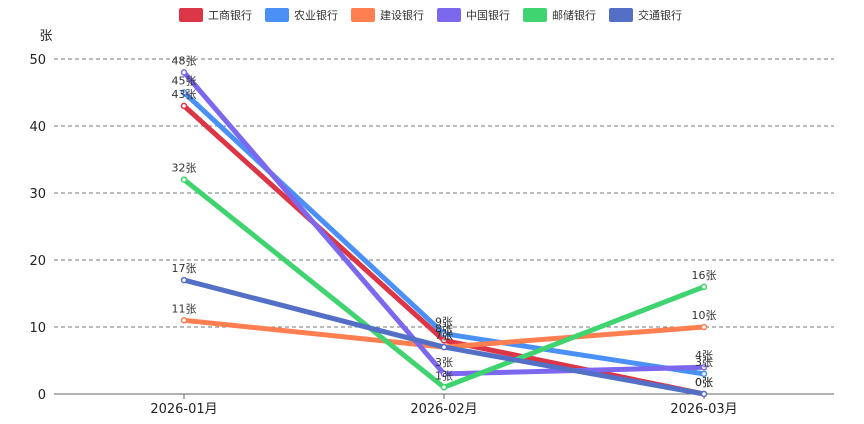 Image resolution: width=864 pixels, height=424 pixels. What do you see at coordinates (37, 328) in the screenshot?
I see `y-tick-label: 10` at bounding box center [37, 328].